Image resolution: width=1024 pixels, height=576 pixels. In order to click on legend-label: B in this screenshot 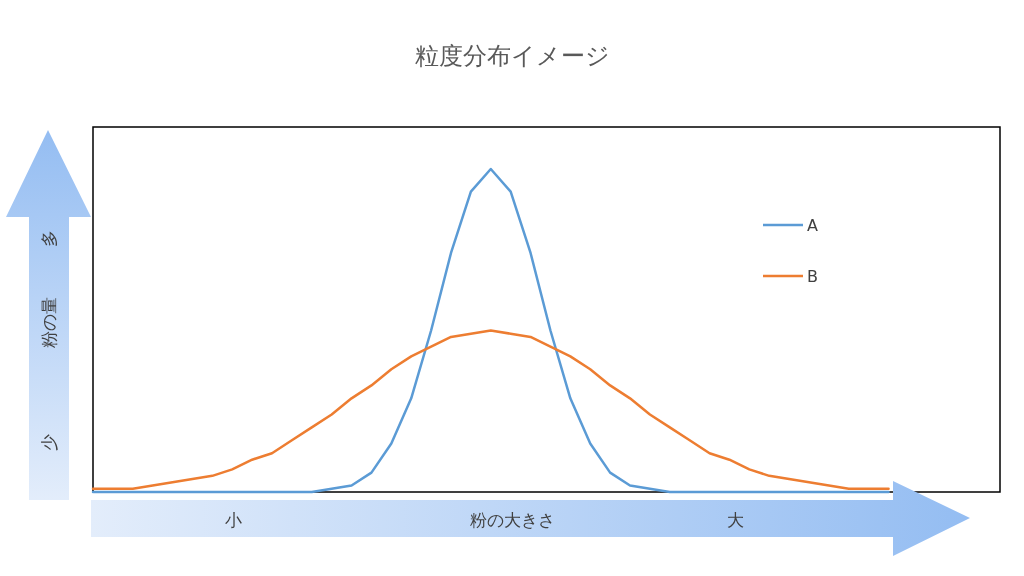, I will do `click(812, 276)`.